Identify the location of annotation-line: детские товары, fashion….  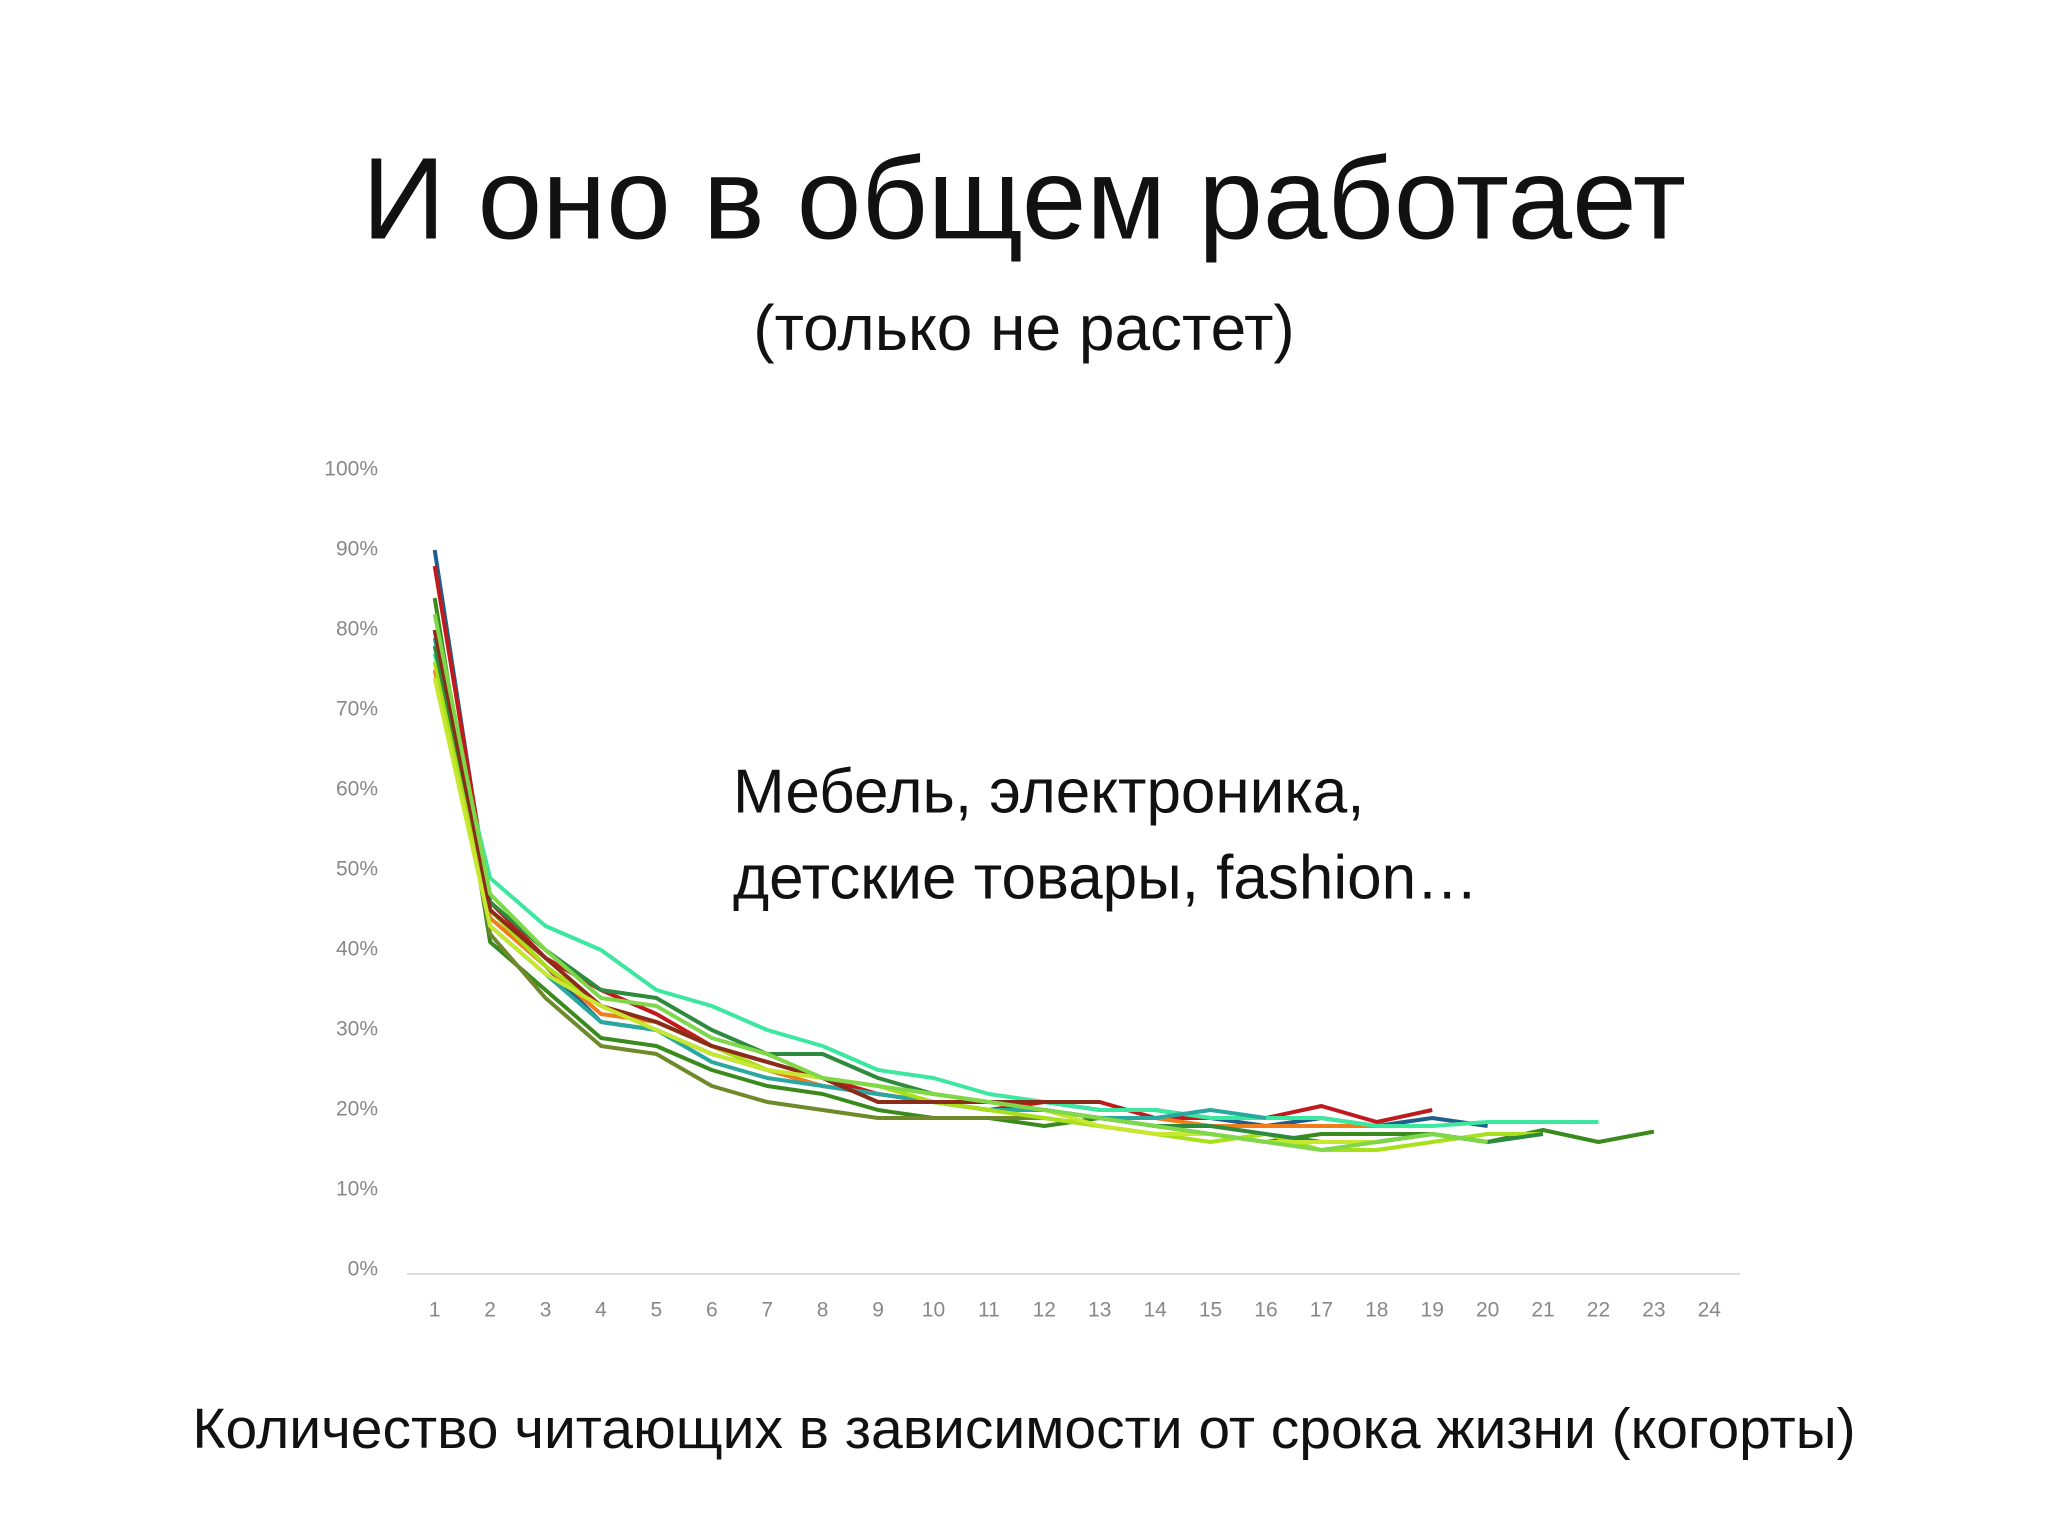
(1105, 877).